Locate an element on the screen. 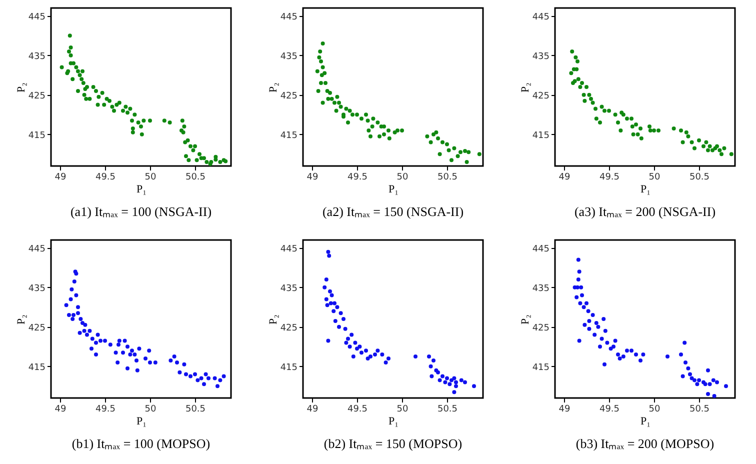  text: (b1) Itₘₐₓ = 100 (MOPSO) is located at coordinates (141, 443).